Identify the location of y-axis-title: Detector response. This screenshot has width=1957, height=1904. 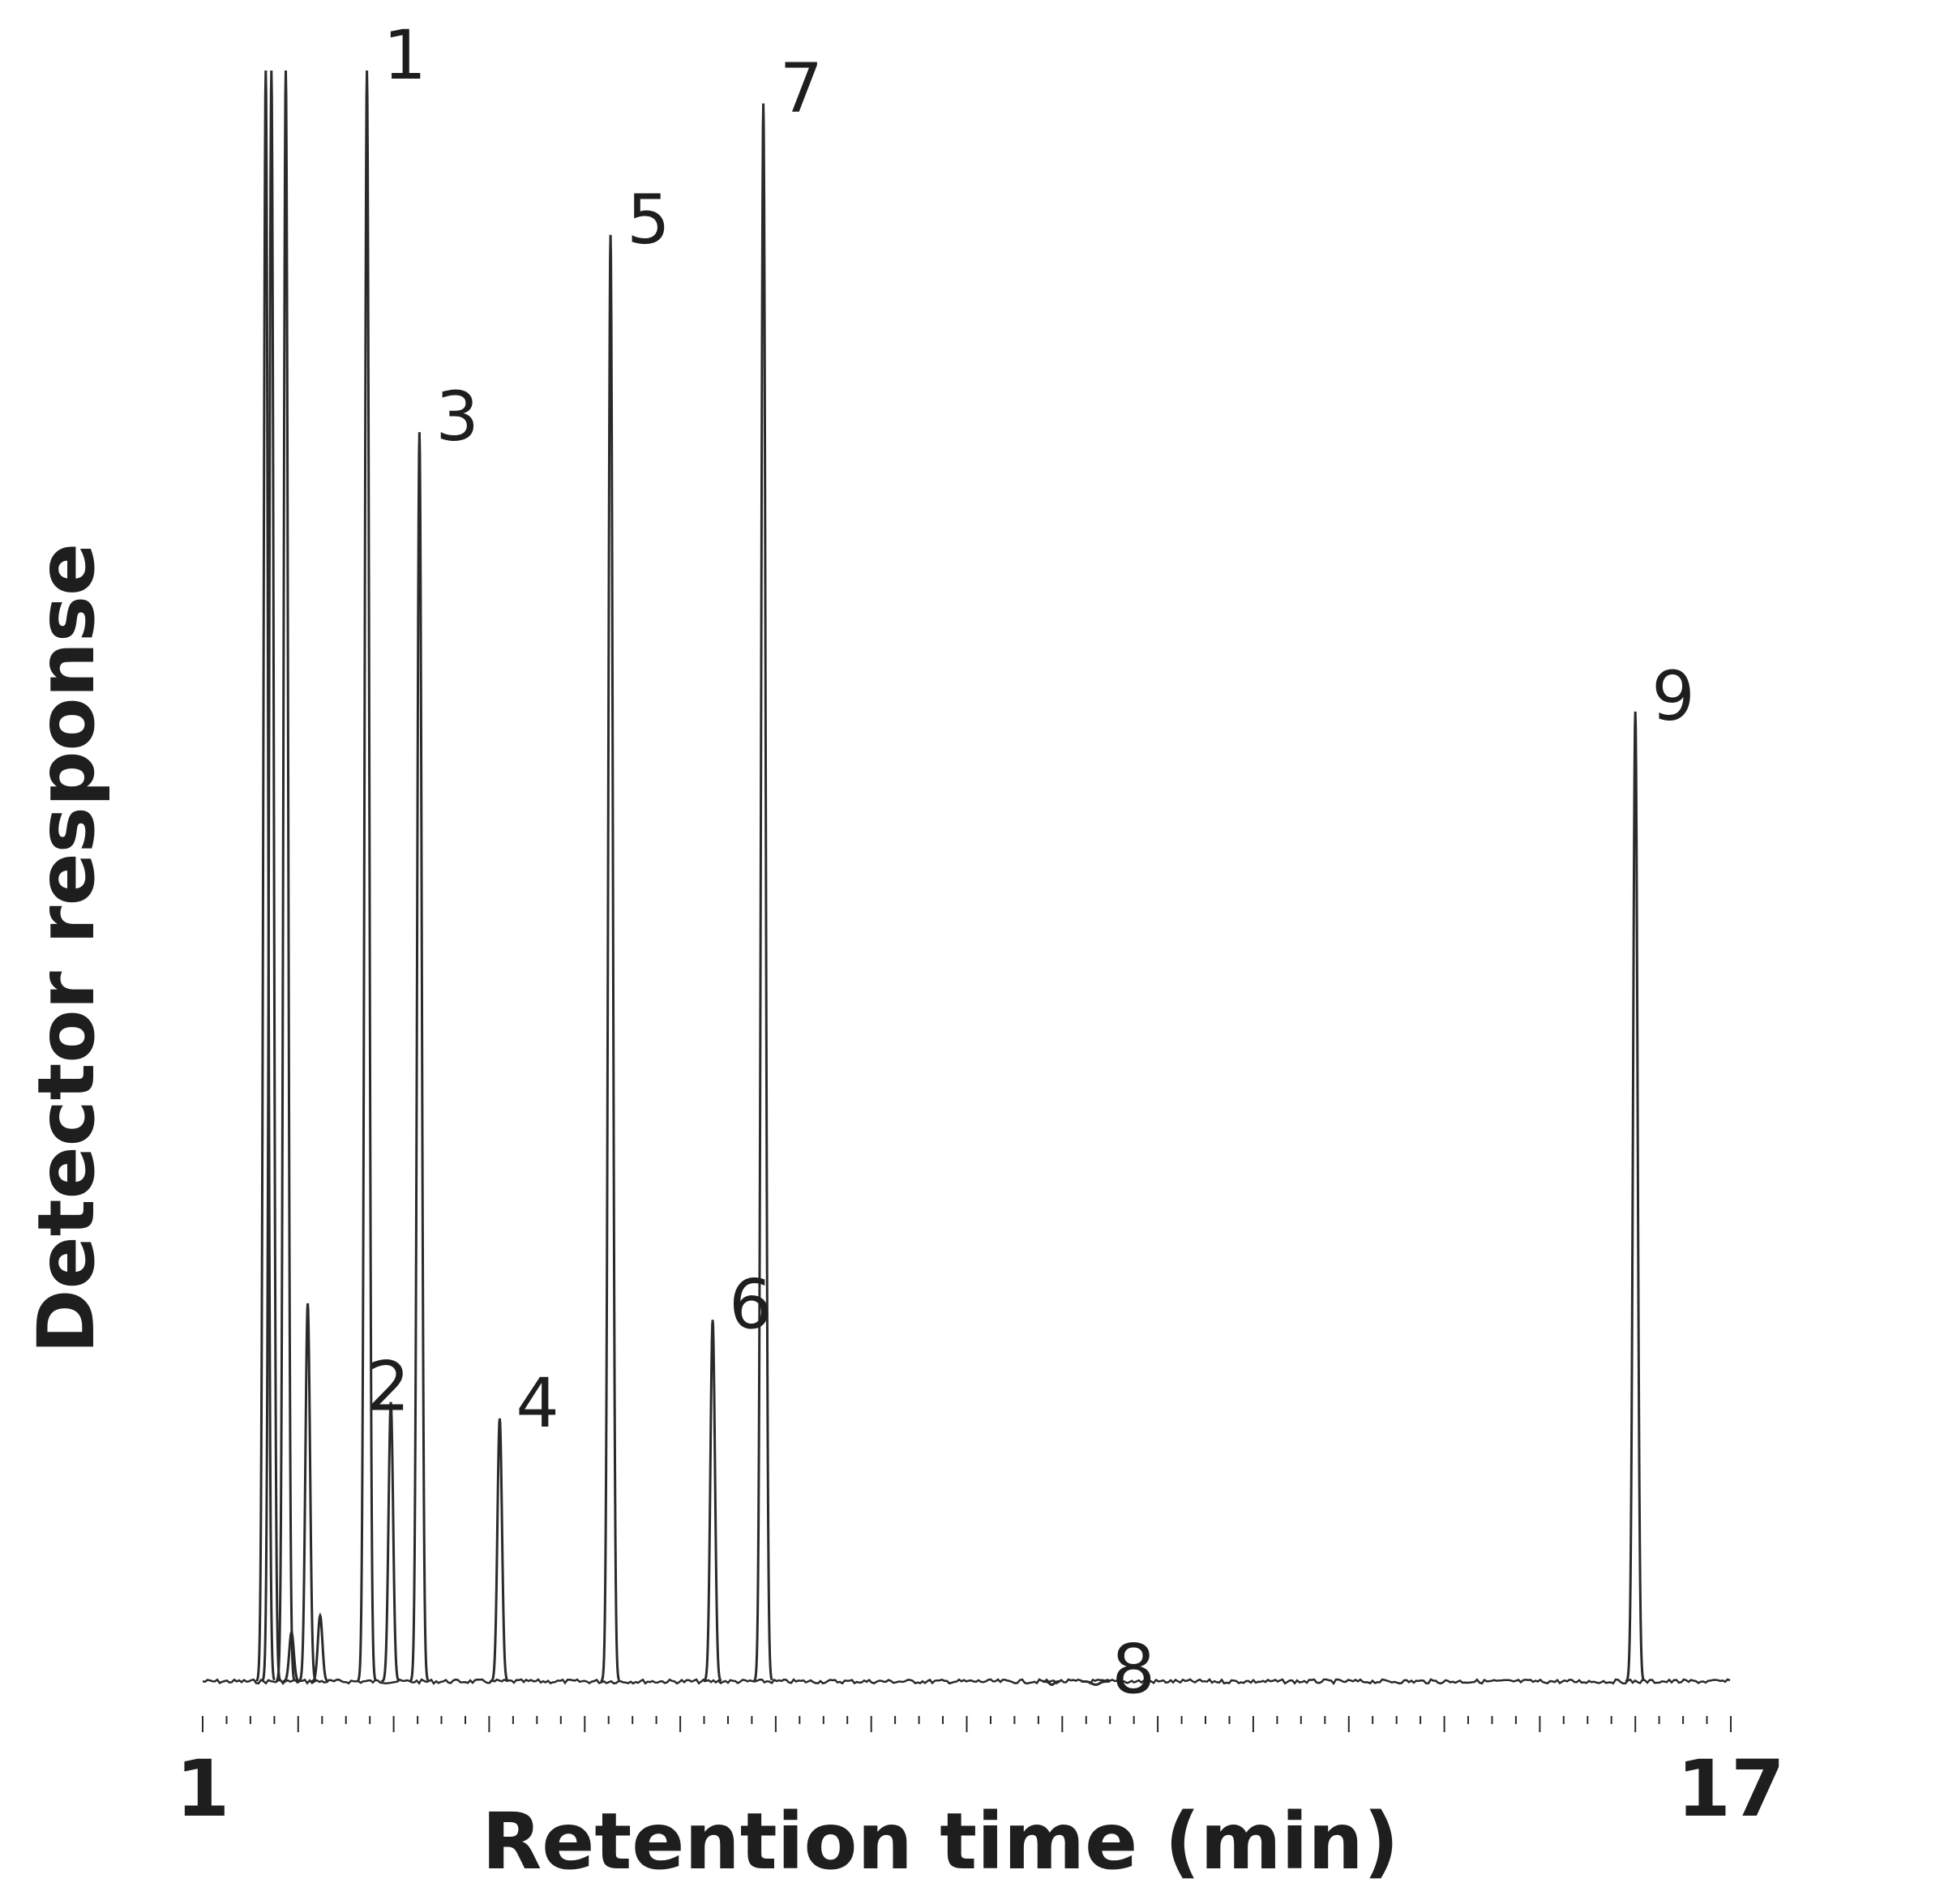
(66, 949).